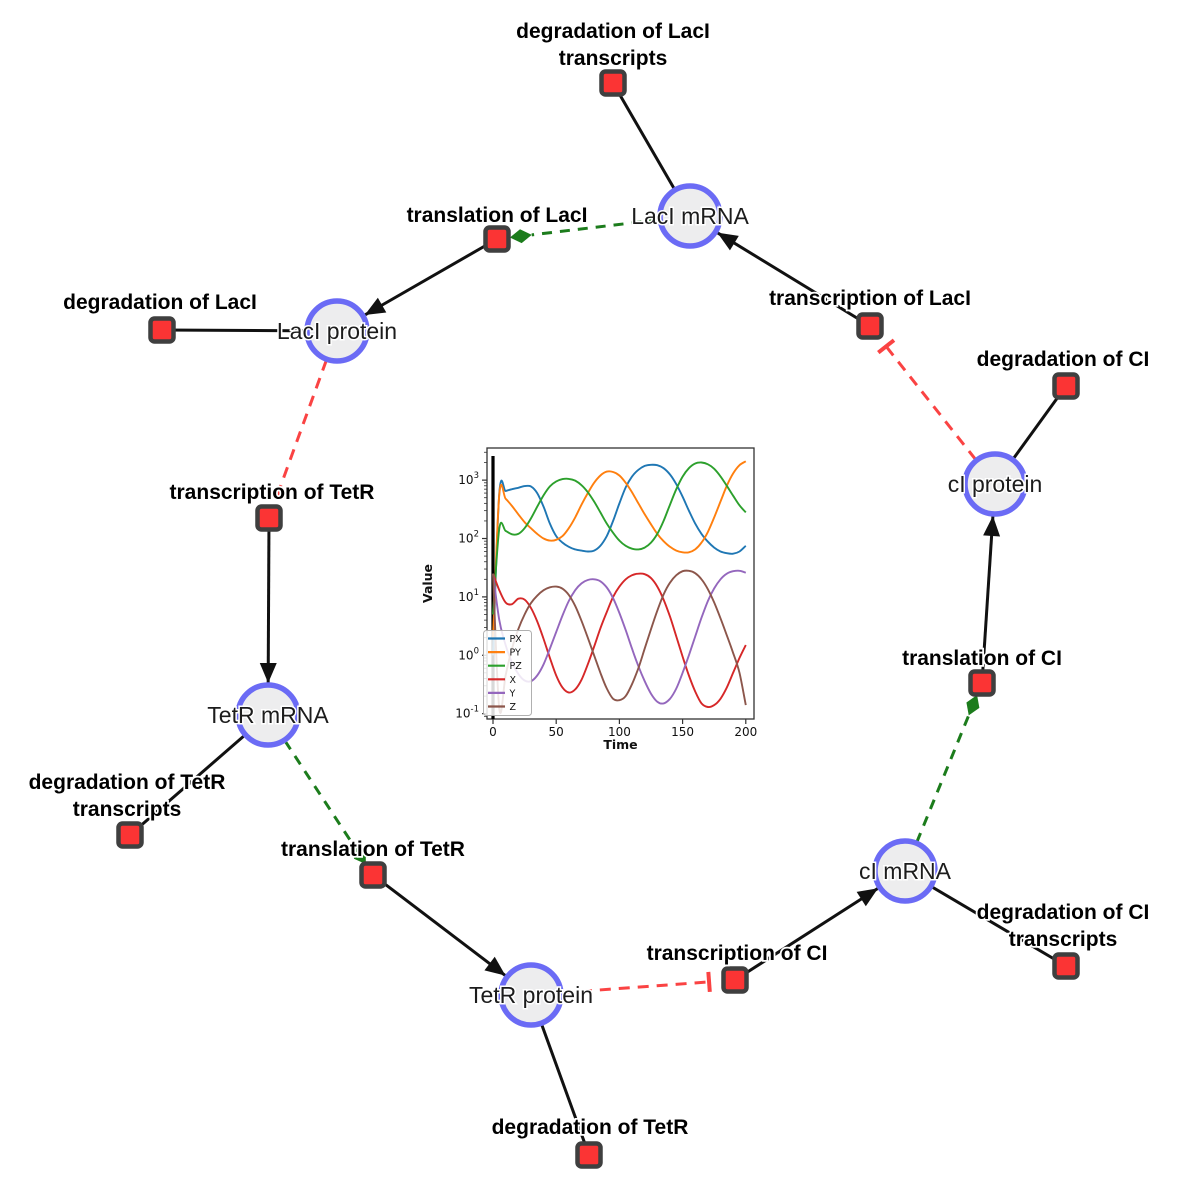  I want to click on species-label-laci-protein: LacI protein, so click(337, 331).